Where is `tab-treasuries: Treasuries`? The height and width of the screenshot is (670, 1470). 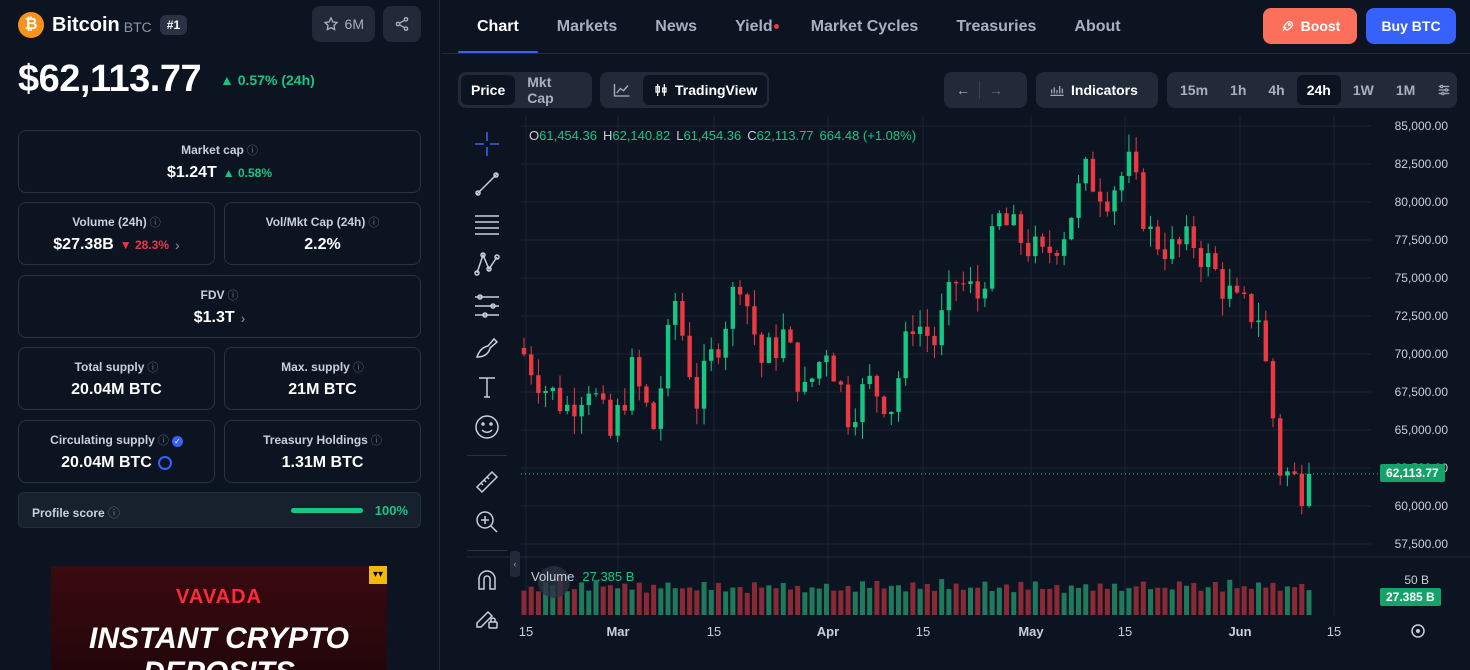
tab-treasuries: Treasuries is located at coordinates (996, 26).